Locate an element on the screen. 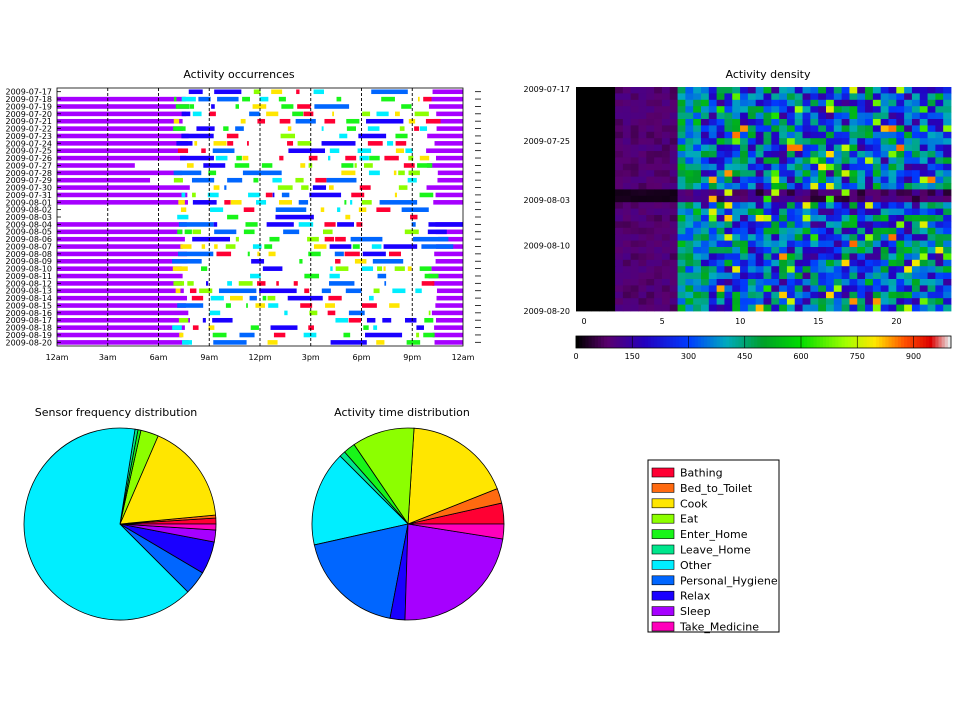  density-hour-label: 20 is located at coordinates (896, 321).